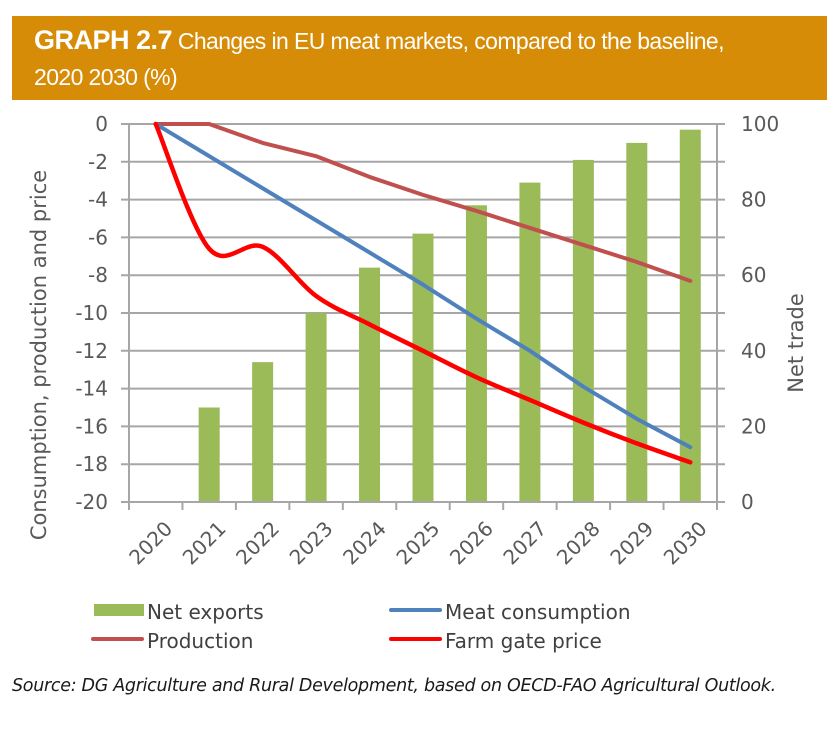  What do you see at coordinates (91, 502) in the screenshot?
I see `left-tick-label: -20` at bounding box center [91, 502].